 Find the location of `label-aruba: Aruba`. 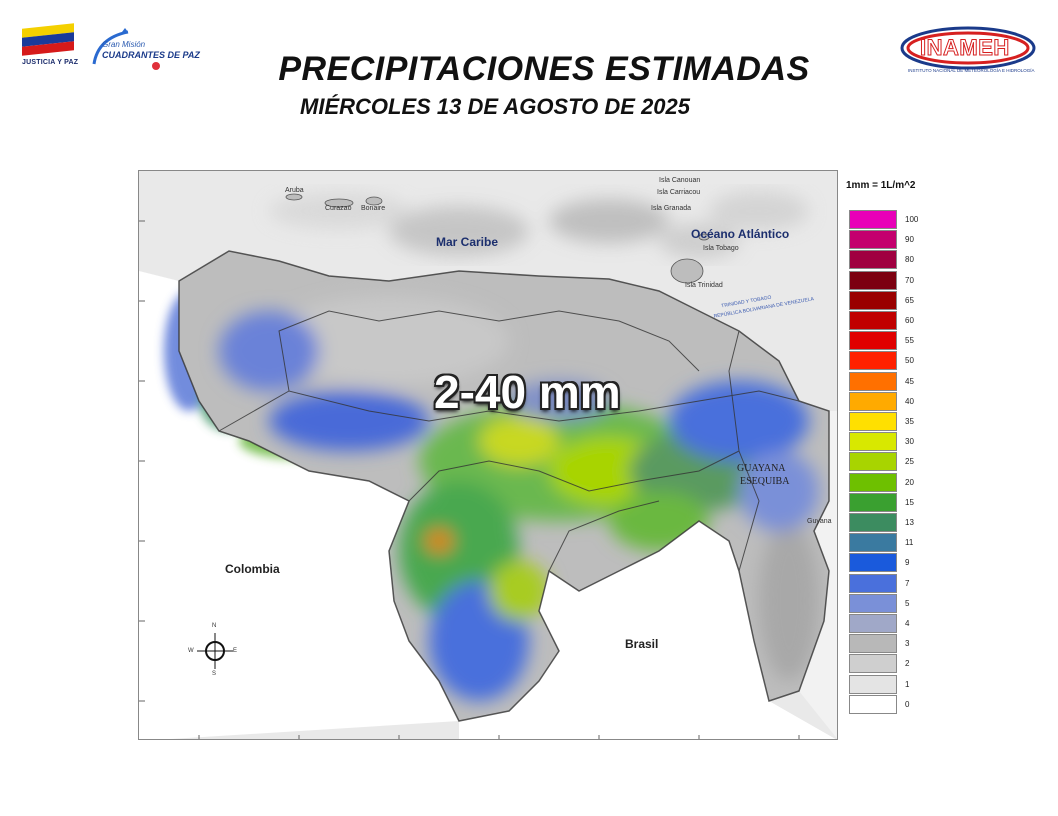

label-aruba: Aruba is located at coordinates (294, 190).